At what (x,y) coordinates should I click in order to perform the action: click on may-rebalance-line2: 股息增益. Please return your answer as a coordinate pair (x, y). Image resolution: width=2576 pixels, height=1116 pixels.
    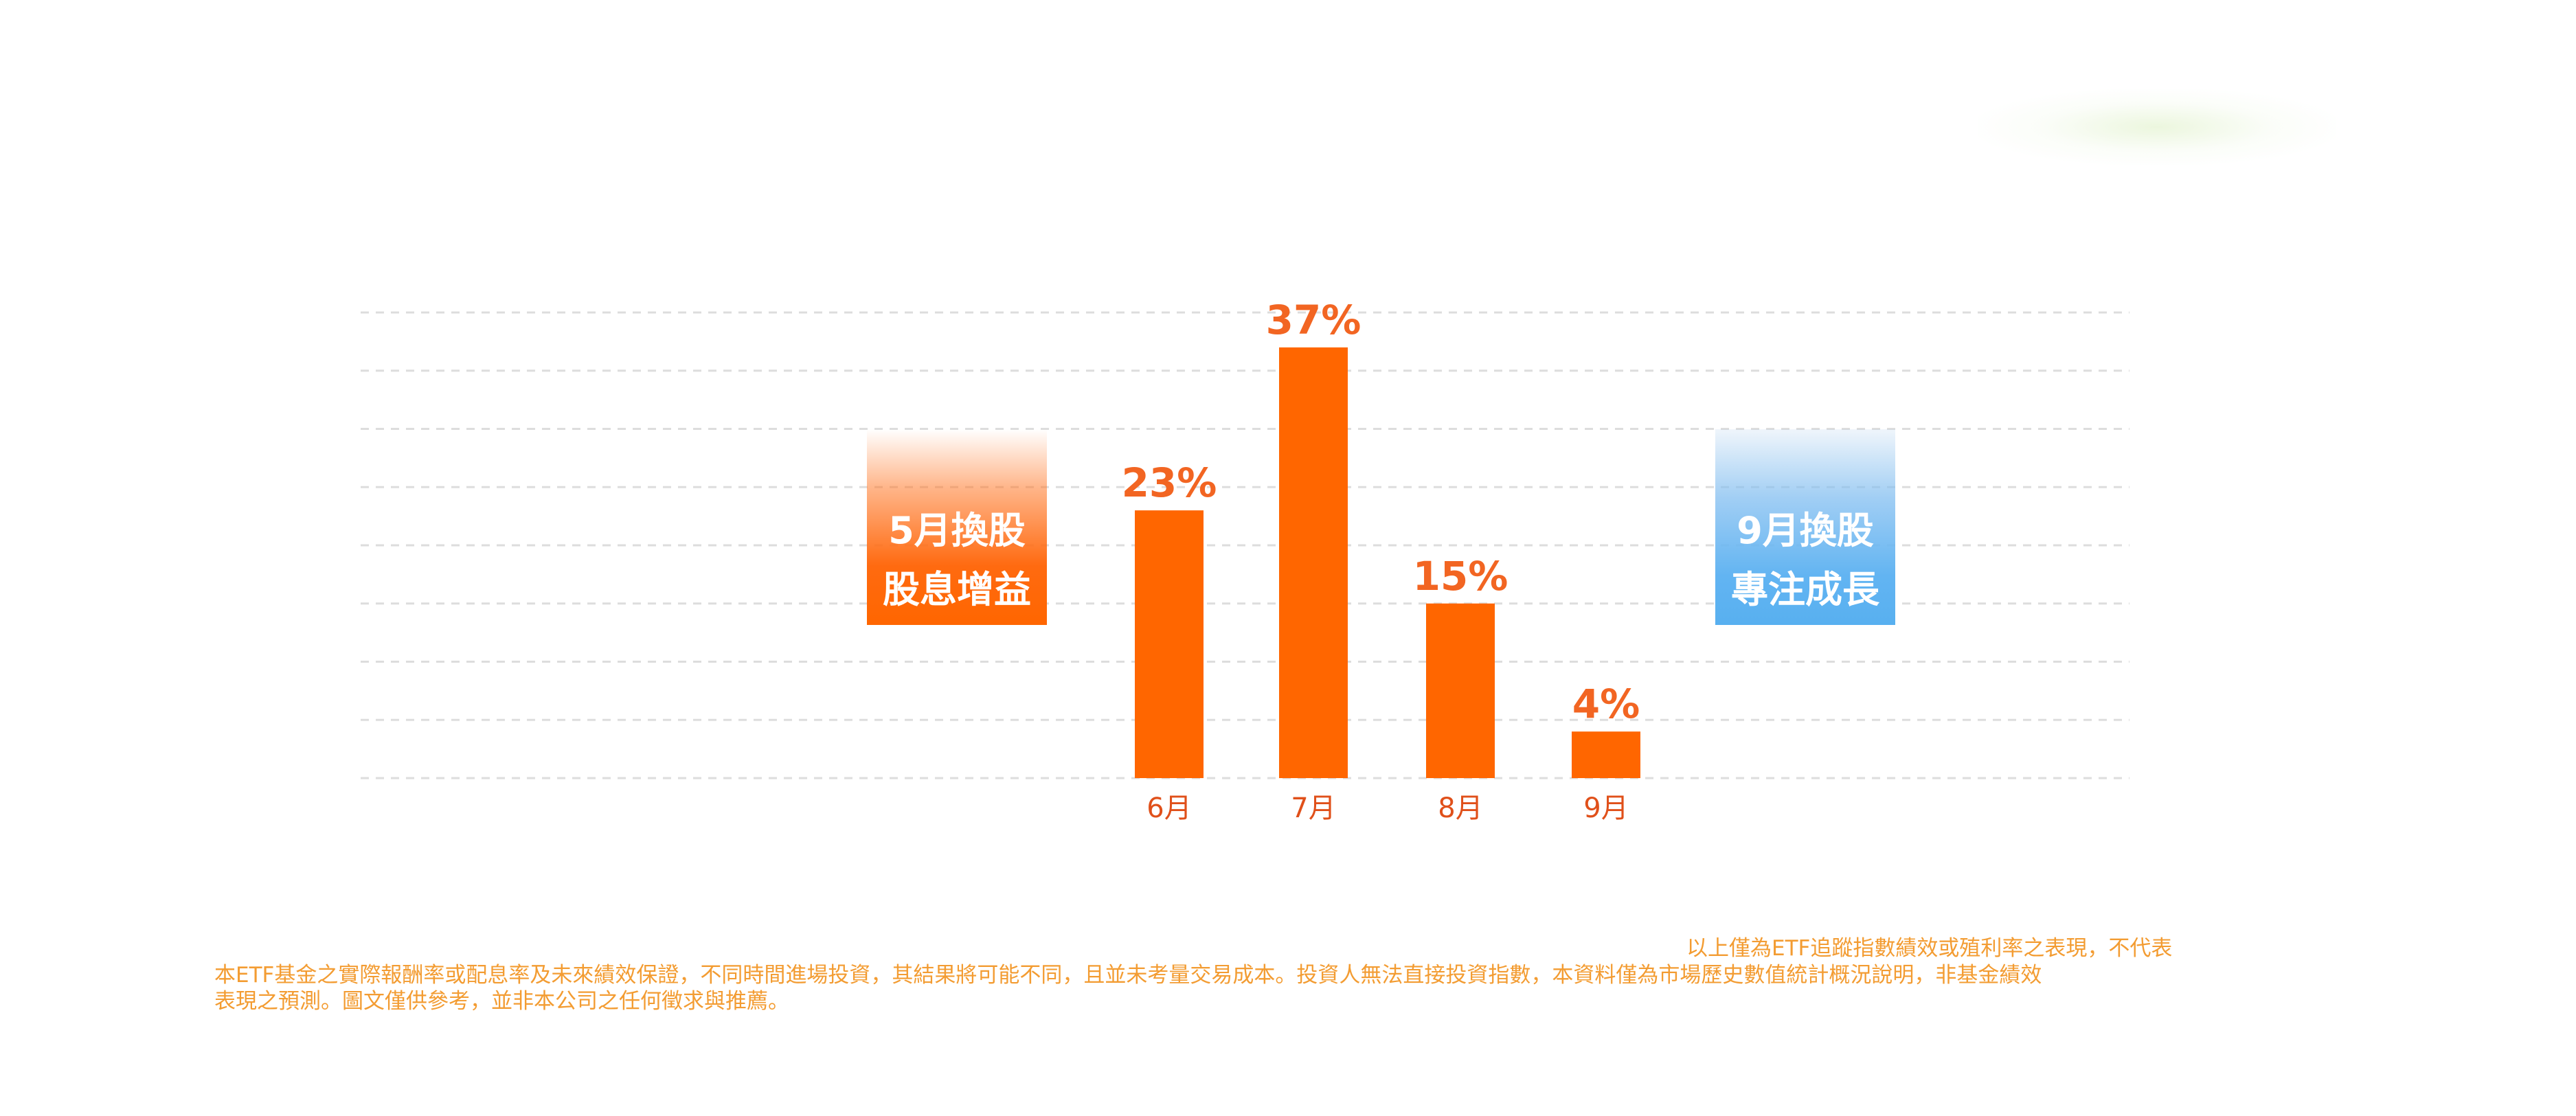
    Looking at the image, I should click on (957, 589).